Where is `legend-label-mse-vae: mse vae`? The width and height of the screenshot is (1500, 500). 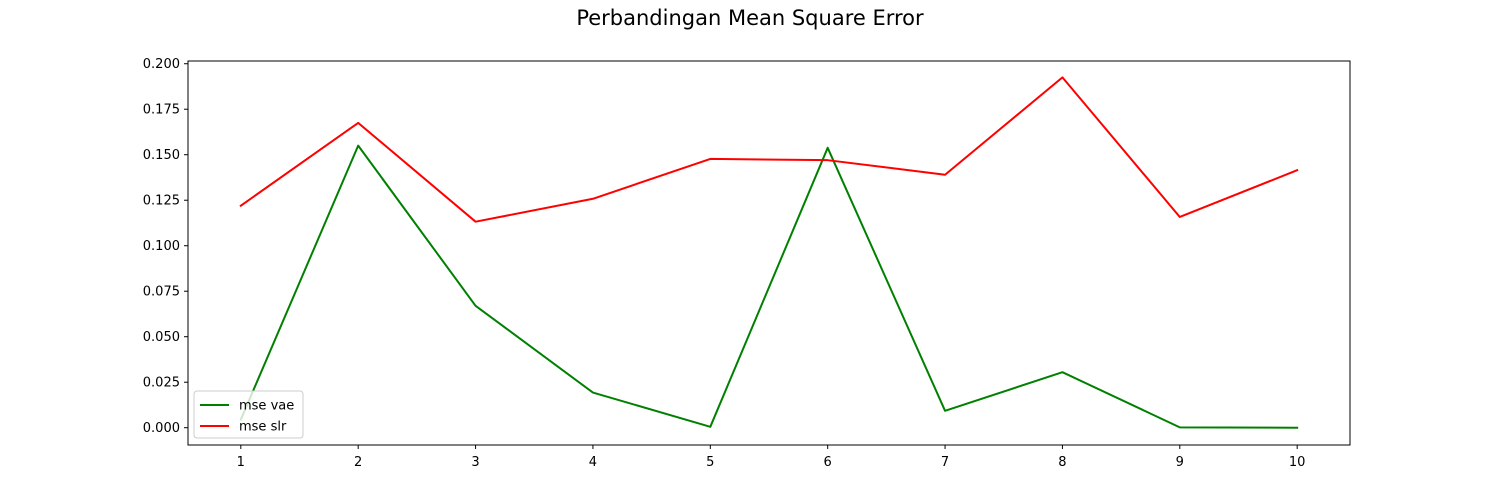
legend-label-mse-vae: mse vae is located at coordinates (266, 406).